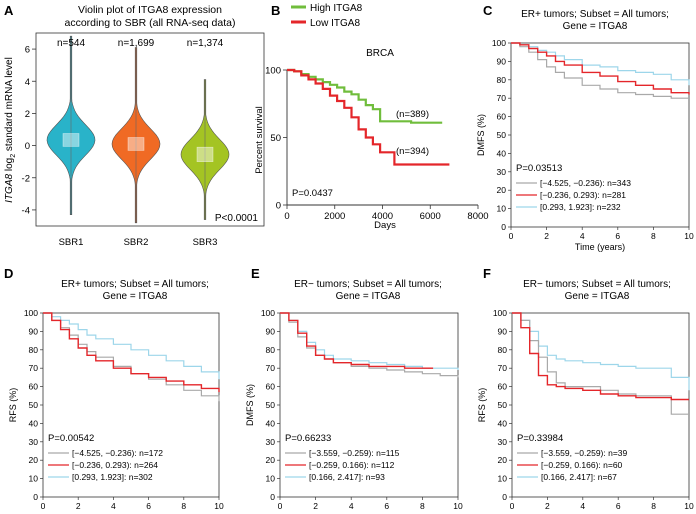 This screenshot has height=514, width=696. What do you see at coordinates (580, 207) in the screenshot?
I see `km-legend-label: [0.293, 1.923]: n=232` at bounding box center [580, 207].